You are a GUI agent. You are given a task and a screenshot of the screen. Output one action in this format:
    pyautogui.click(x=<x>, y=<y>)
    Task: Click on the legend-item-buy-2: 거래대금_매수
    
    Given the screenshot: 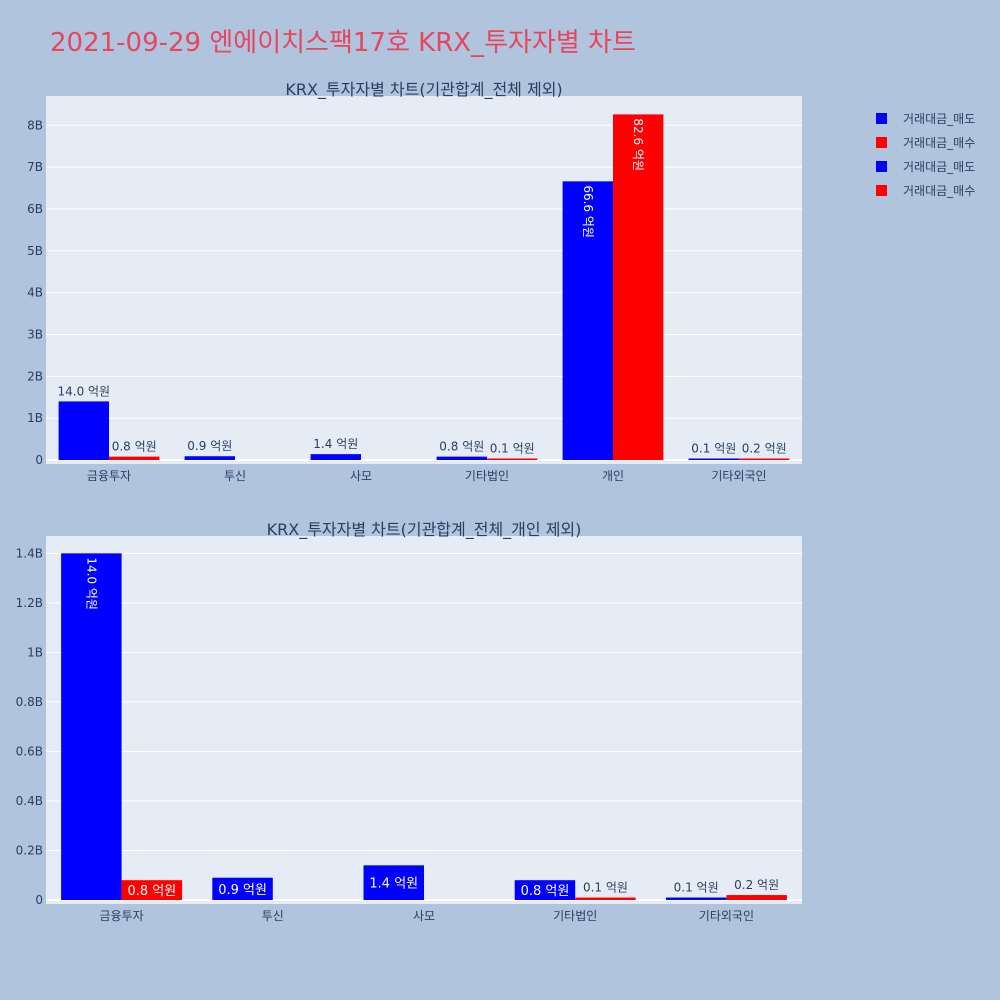 What is the action you would take?
    pyautogui.click(x=925, y=190)
    